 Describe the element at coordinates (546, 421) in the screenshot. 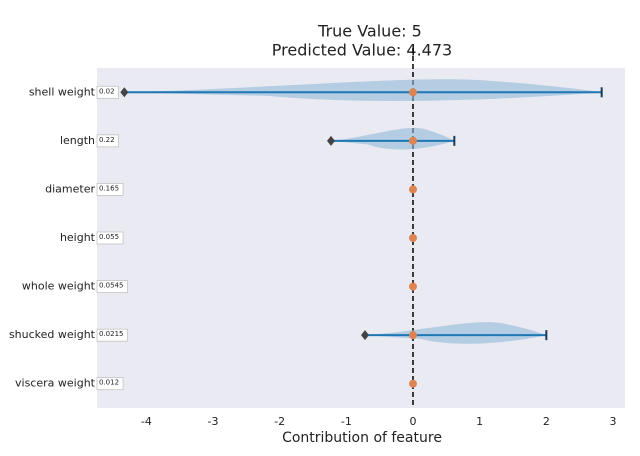

I see `x-tick-label: 2` at that location.